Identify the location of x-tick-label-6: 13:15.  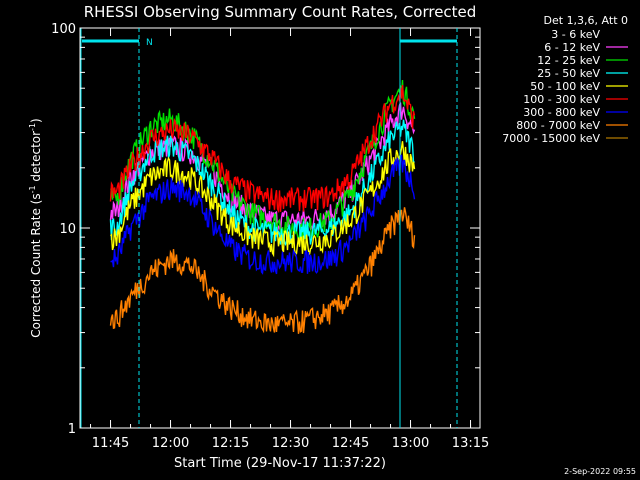
(470, 443).